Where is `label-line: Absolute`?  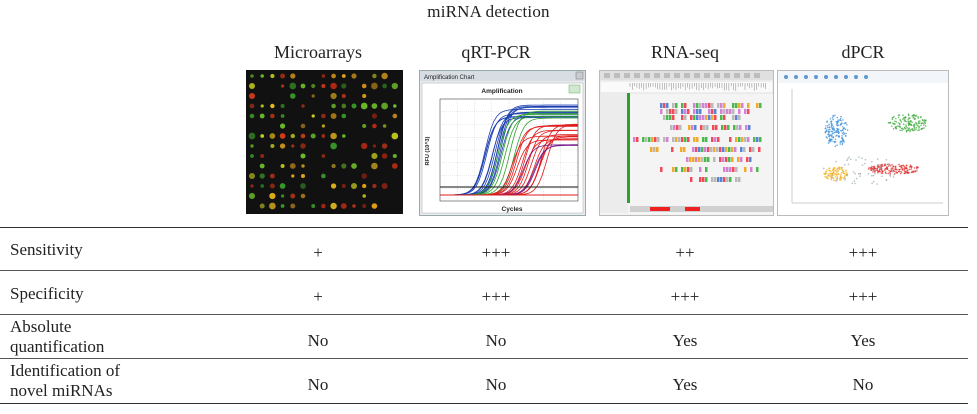 label-line: Absolute is located at coordinates (41, 326).